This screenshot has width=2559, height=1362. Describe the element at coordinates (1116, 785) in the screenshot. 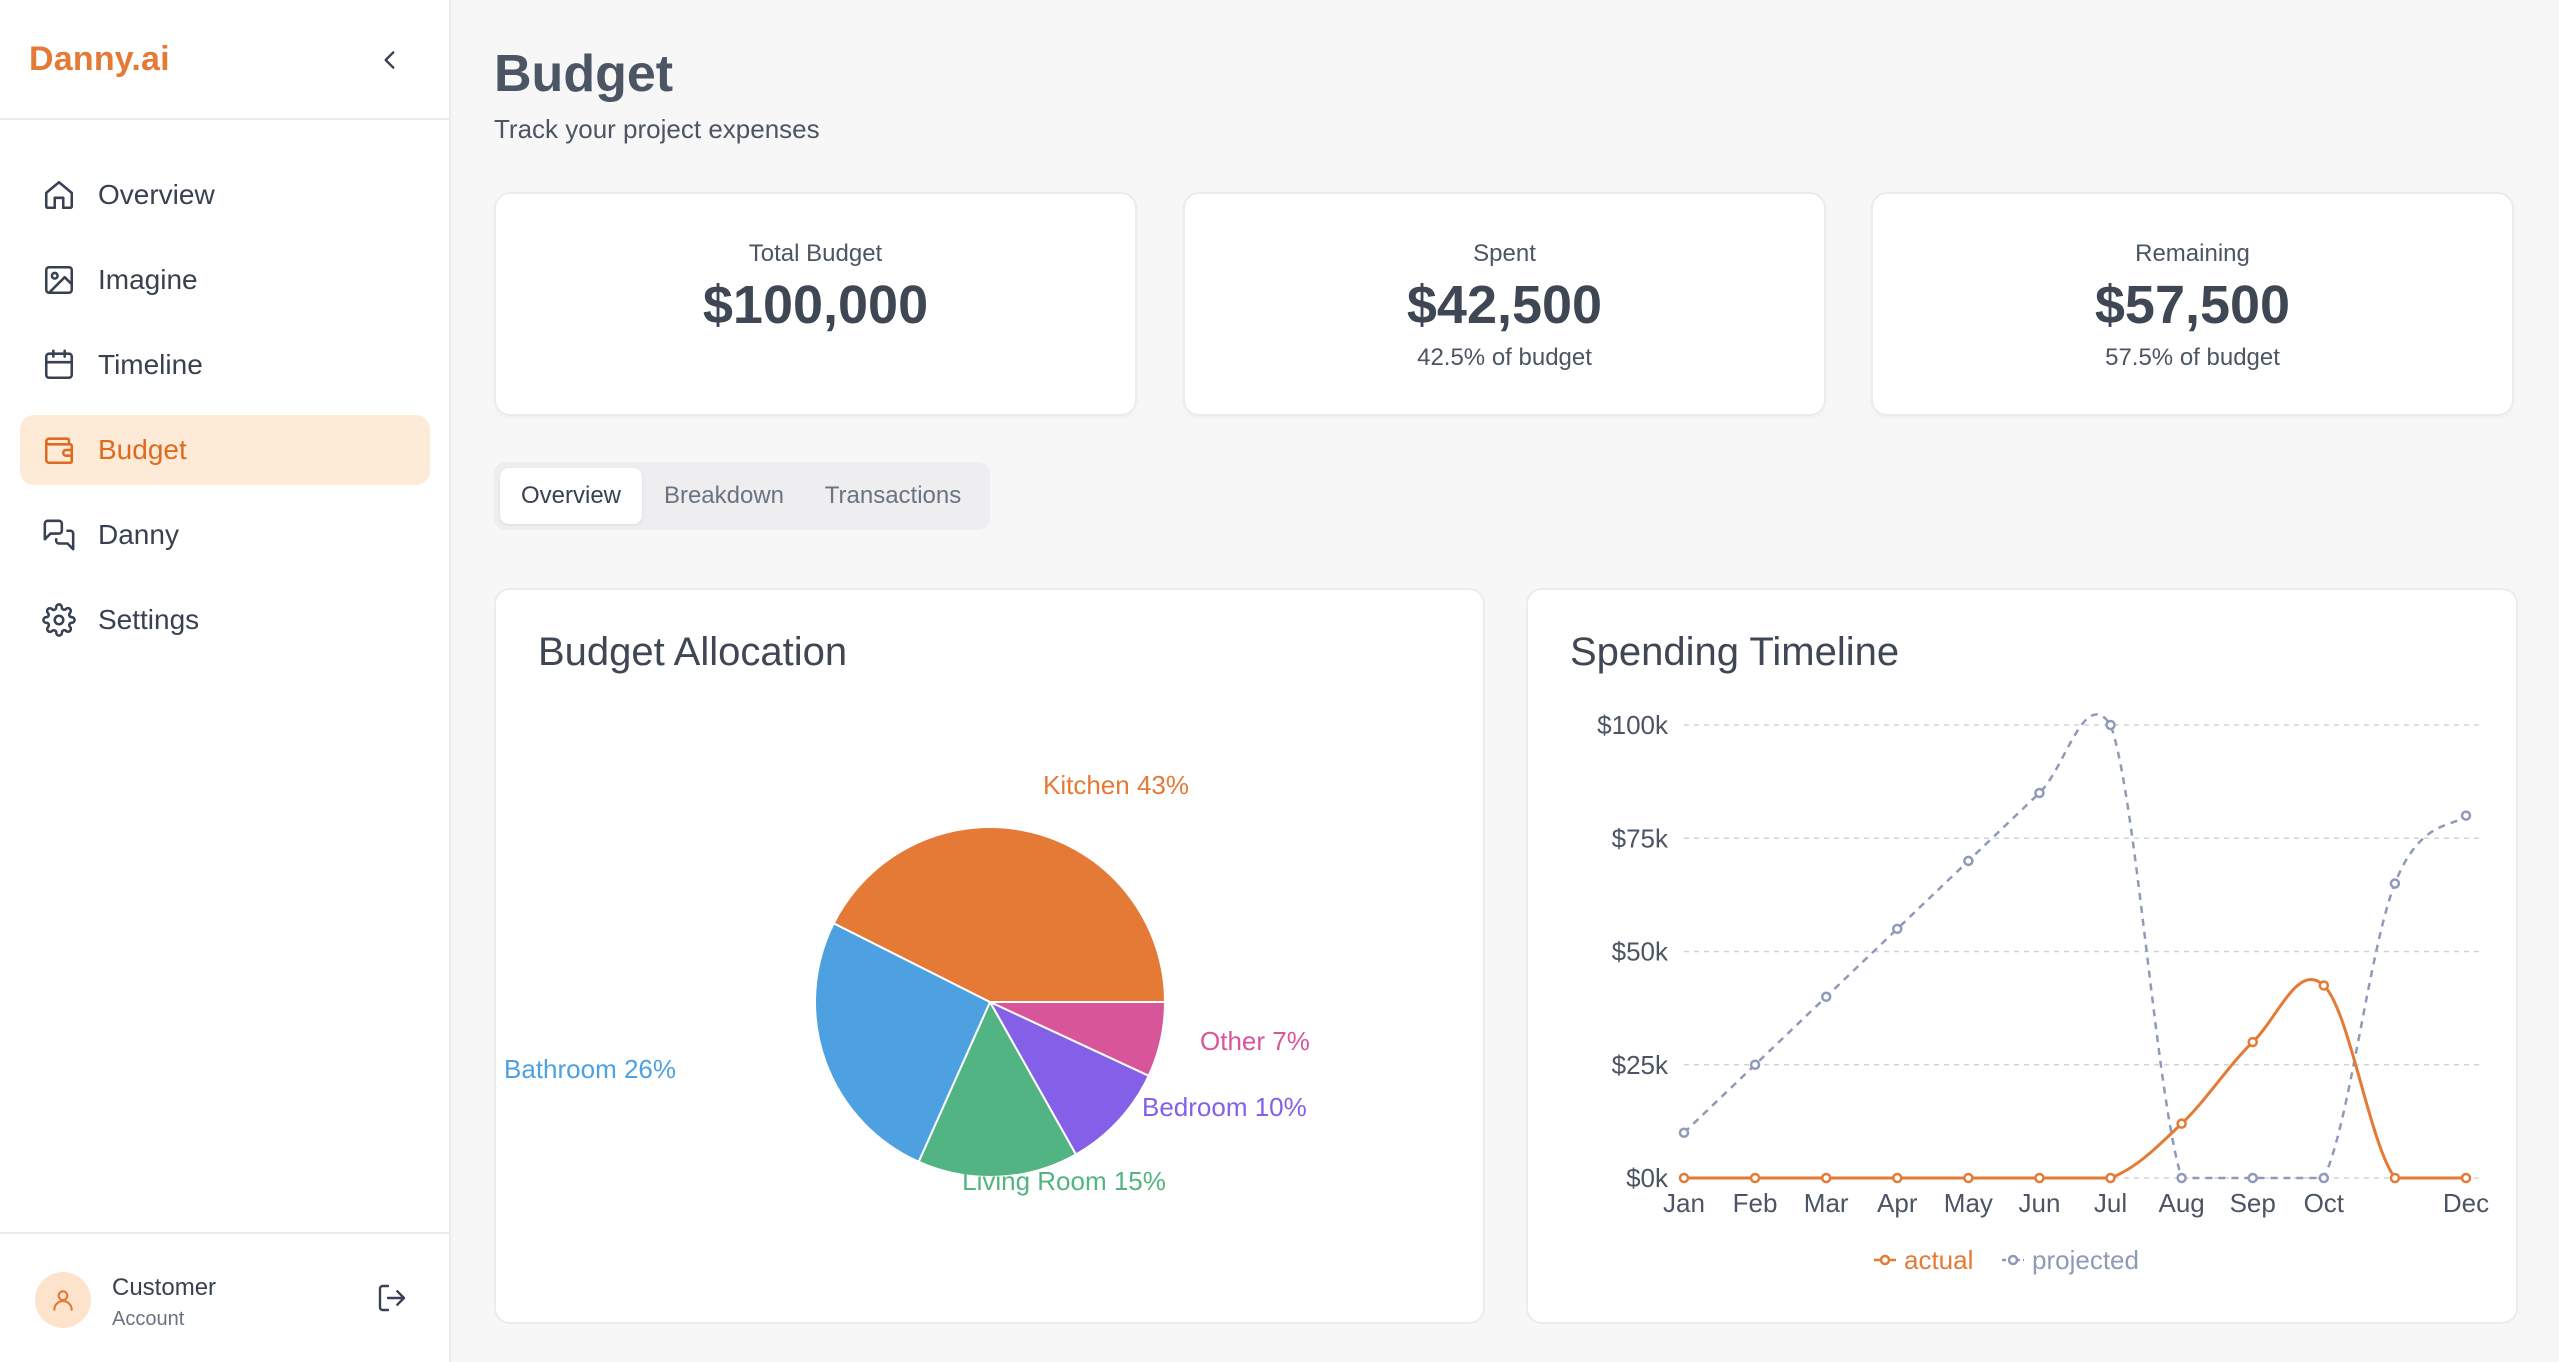

I see `pie-label-kitchen: Kitchen 43%` at that location.